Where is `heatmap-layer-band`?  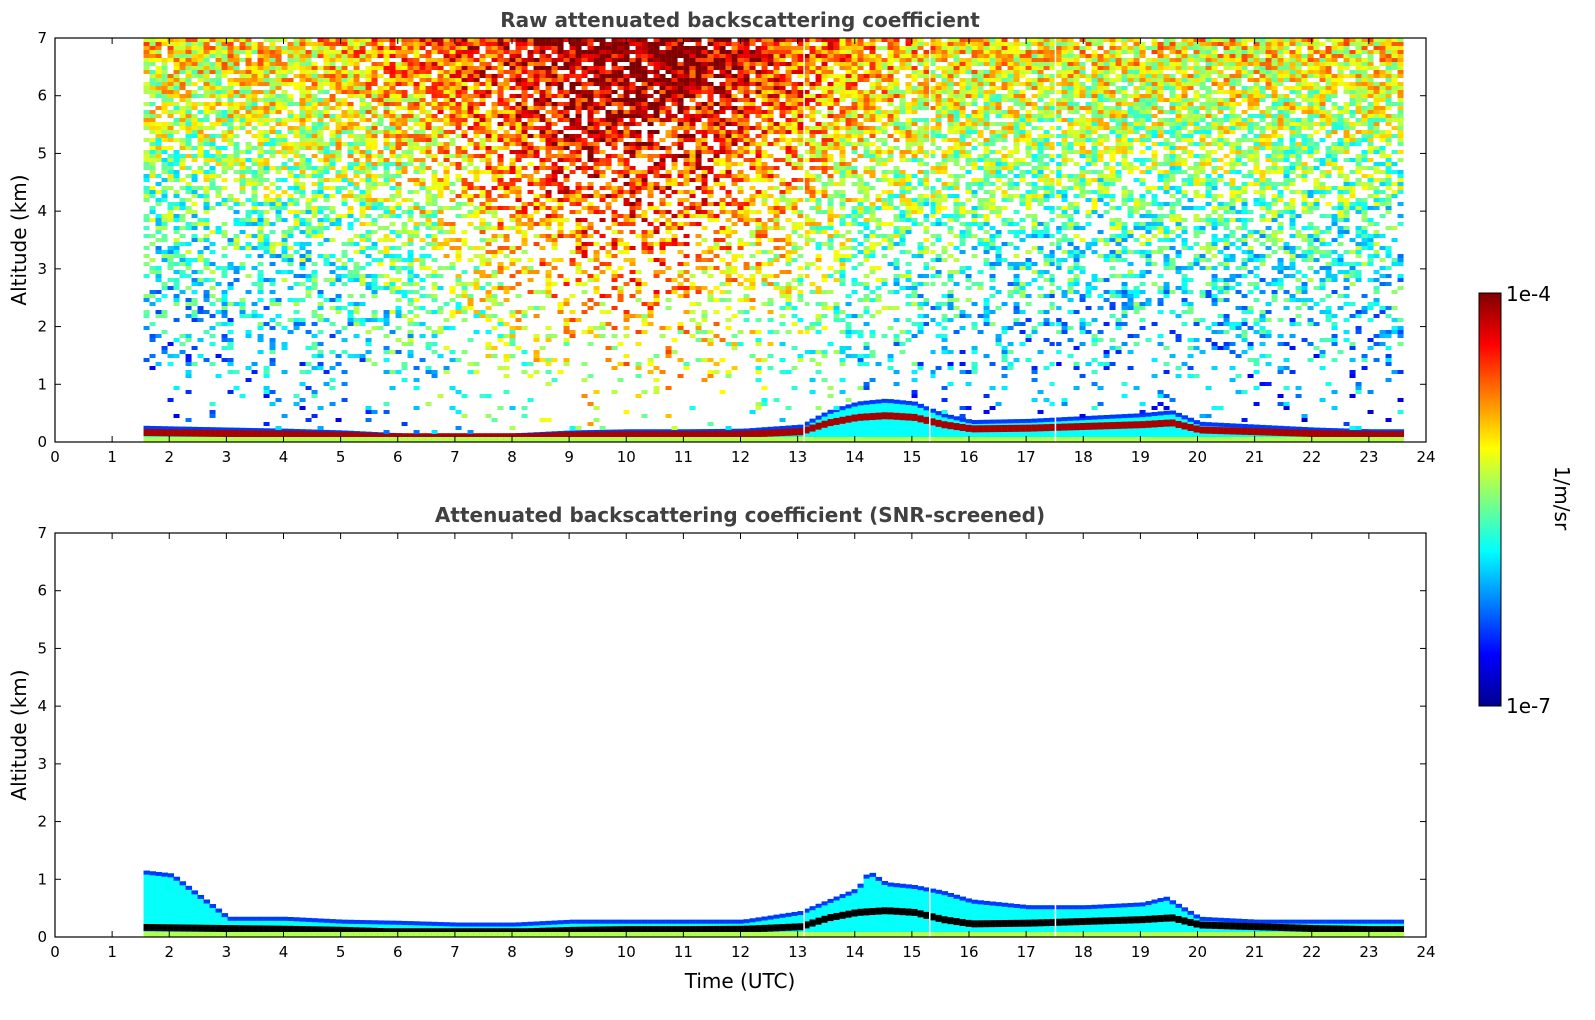
heatmap-layer-band is located at coordinates (303, 435).